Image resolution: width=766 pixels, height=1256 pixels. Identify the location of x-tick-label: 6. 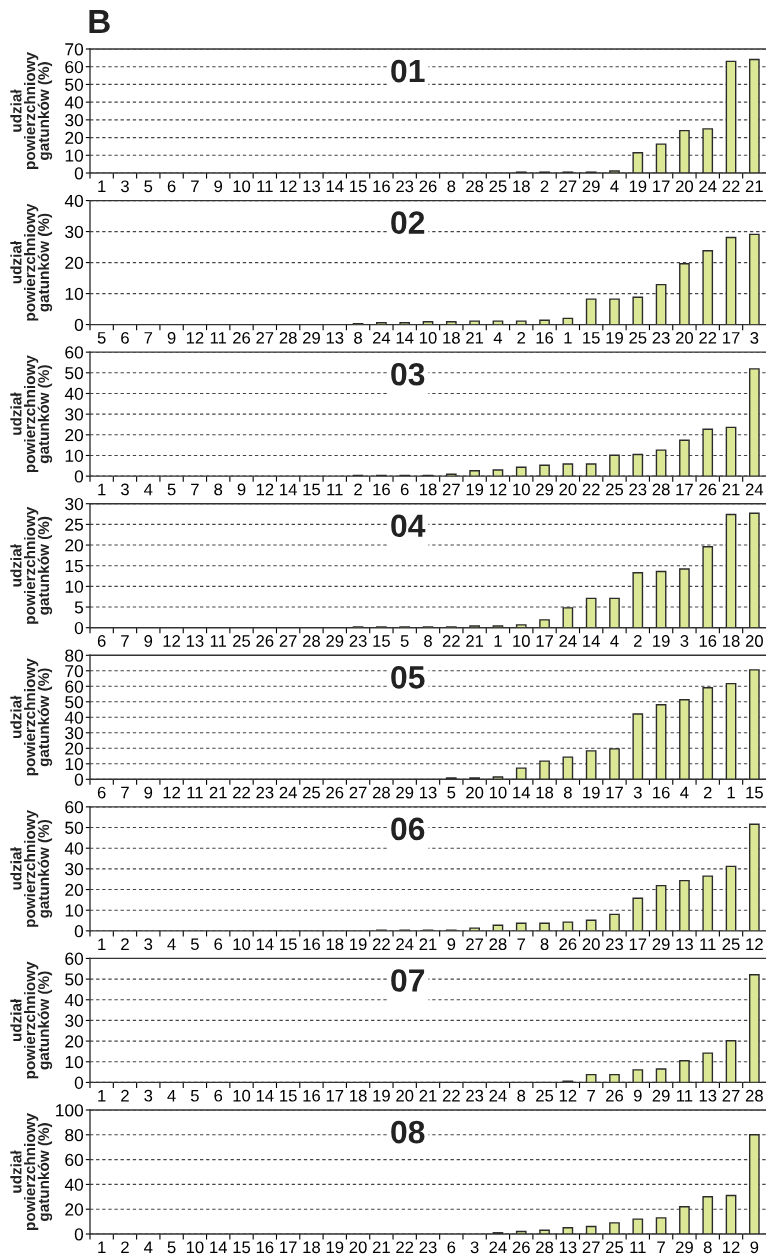
(451, 1247).